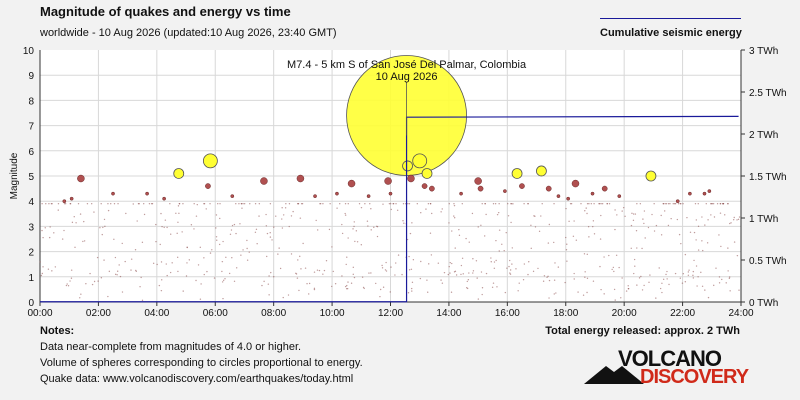 The image size is (800, 400). Describe the element at coordinates (768, 93) in the screenshot. I see `y2-tick-label: 2.5 TWh` at that location.